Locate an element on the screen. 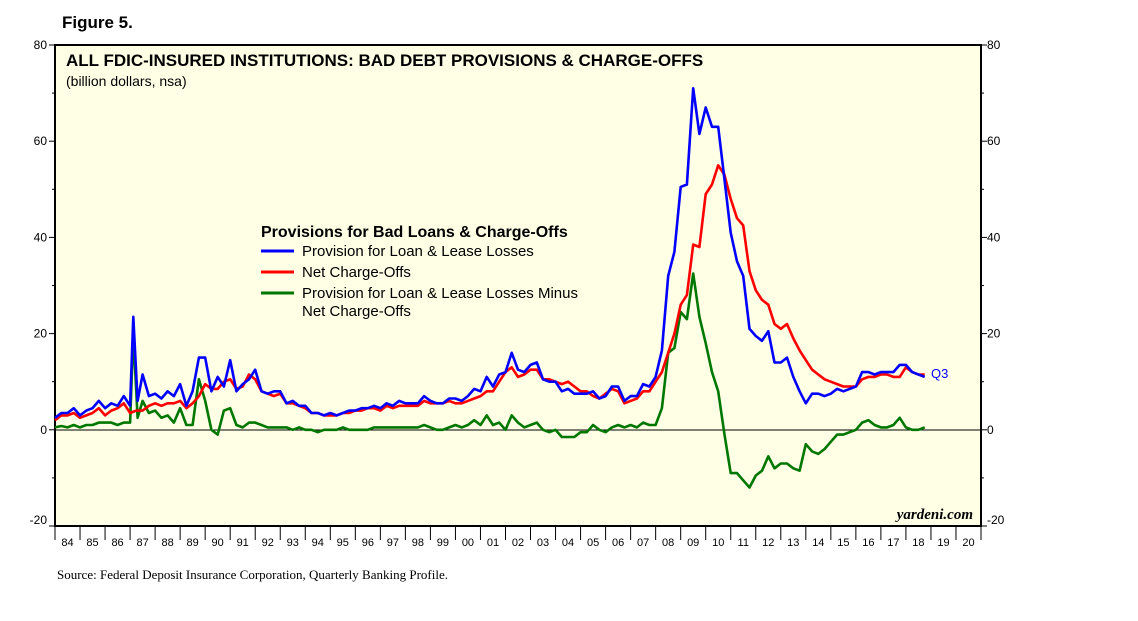  end-label: Q3 is located at coordinates (939, 373).